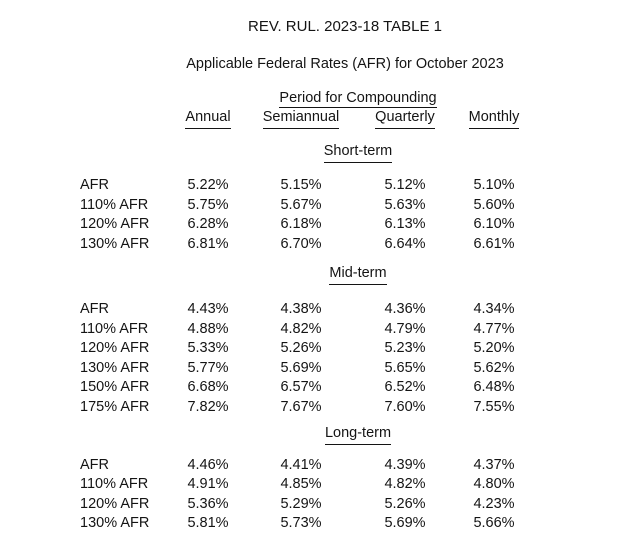 The height and width of the screenshot is (535, 624). Describe the element at coordinates (494, 503) in the screenshot. I see `rate-cell: 4.23%` at that location.